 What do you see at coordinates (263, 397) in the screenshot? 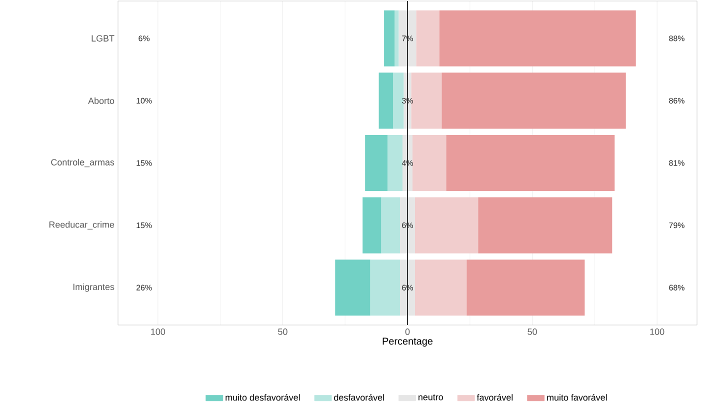
I see `legend-label: muito desfavorável` at bounding box center [263, 397].